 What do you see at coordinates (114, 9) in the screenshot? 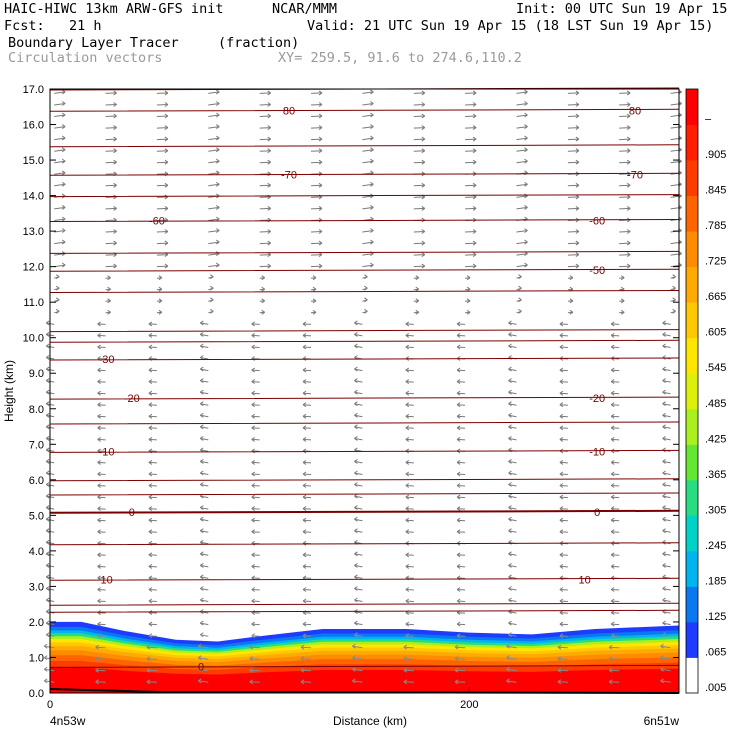
I see `model-title: HAIC-HIWC 13km ARW-GFS init` at bounding box center [114, 9].